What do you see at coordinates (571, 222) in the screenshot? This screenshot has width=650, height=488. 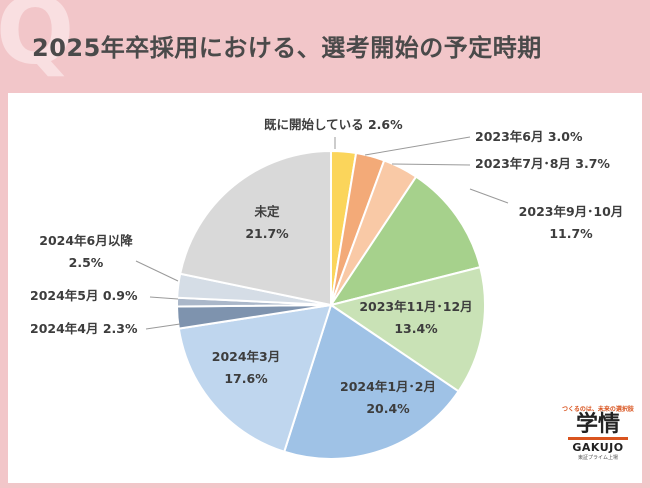 I see `slice-label-3: 2023年9月･10月 11.7%` at bounding box center [571, 222].